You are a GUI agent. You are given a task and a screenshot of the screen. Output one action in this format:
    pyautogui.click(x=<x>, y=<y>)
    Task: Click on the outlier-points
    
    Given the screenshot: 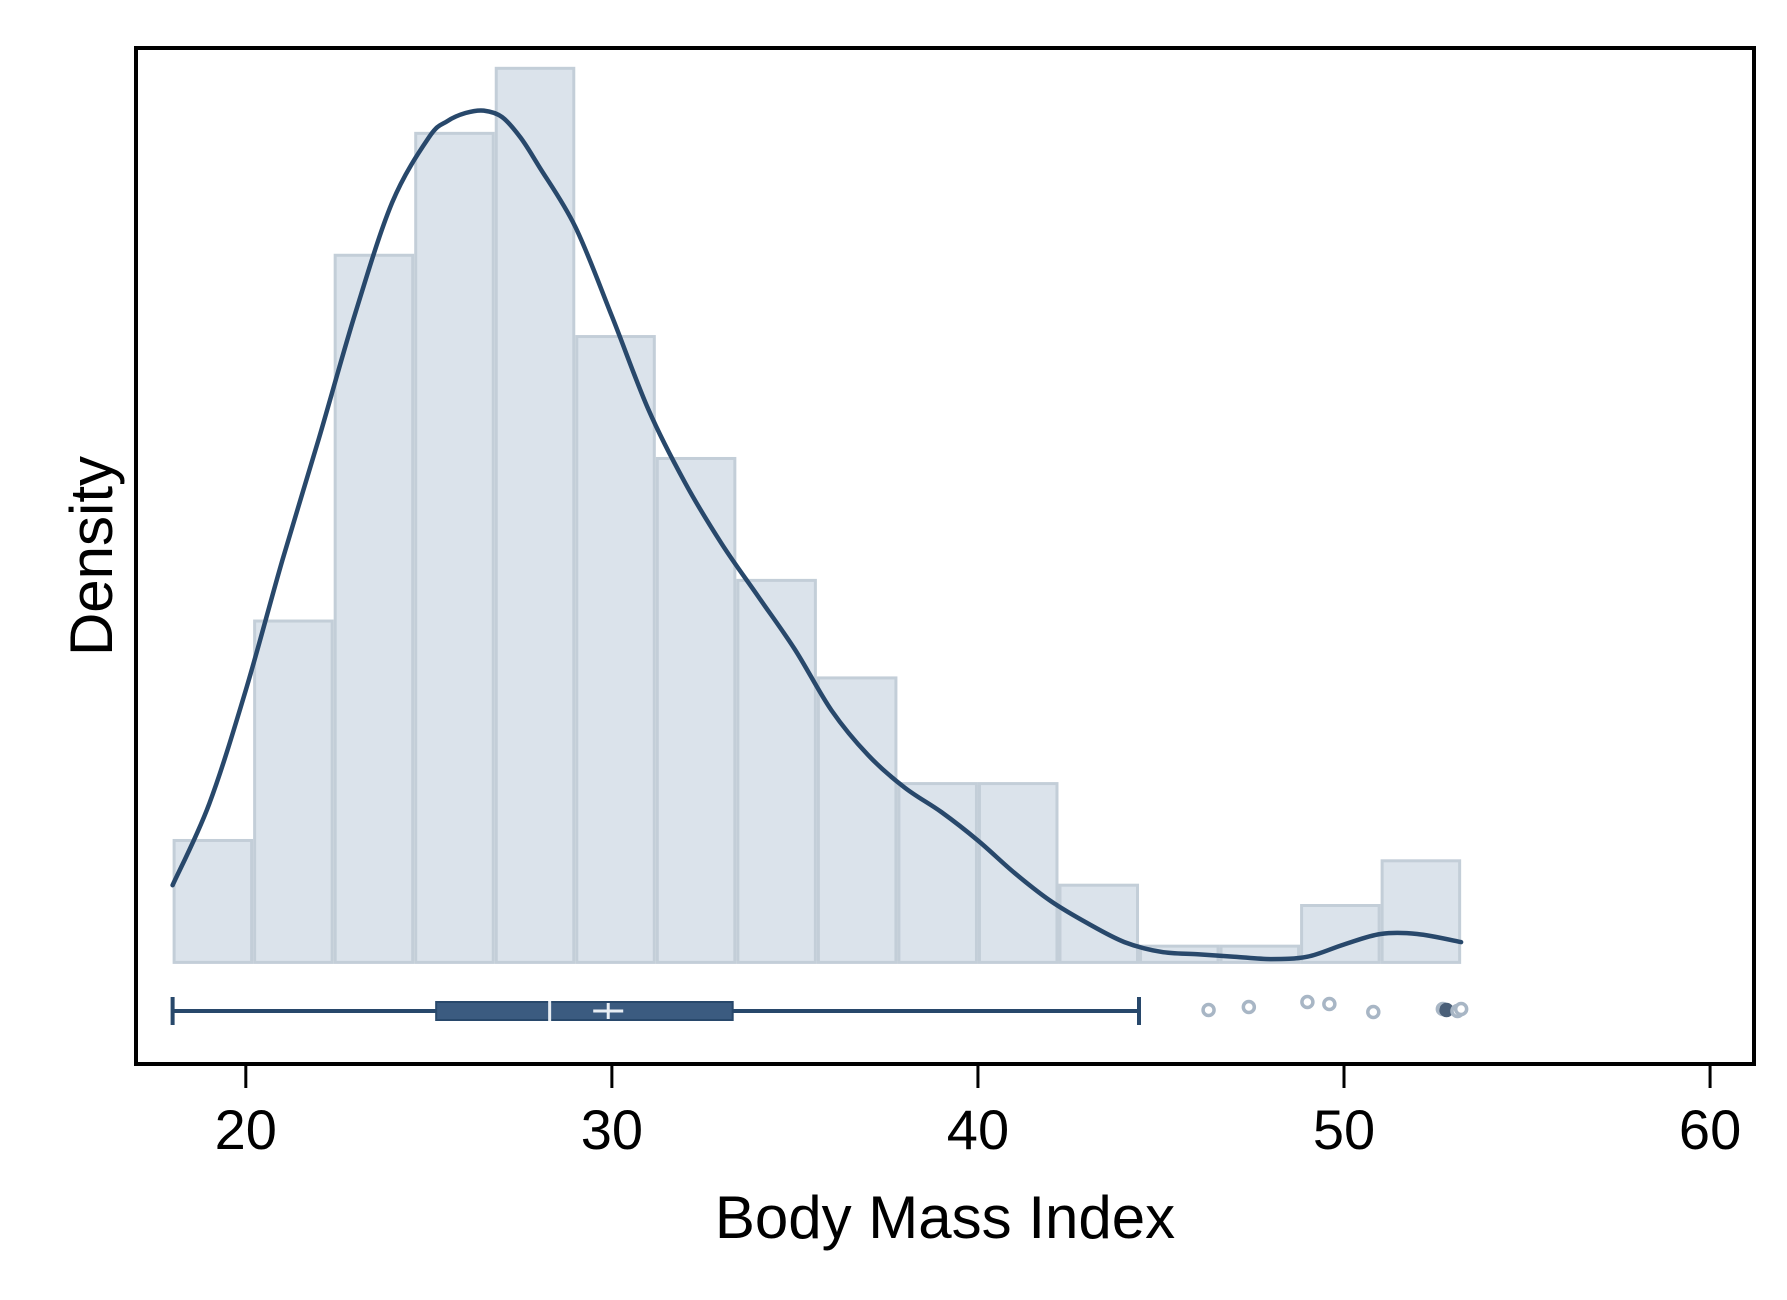 What is the action you would take?
    pyautogui.click(x=1335, y=1007)
    